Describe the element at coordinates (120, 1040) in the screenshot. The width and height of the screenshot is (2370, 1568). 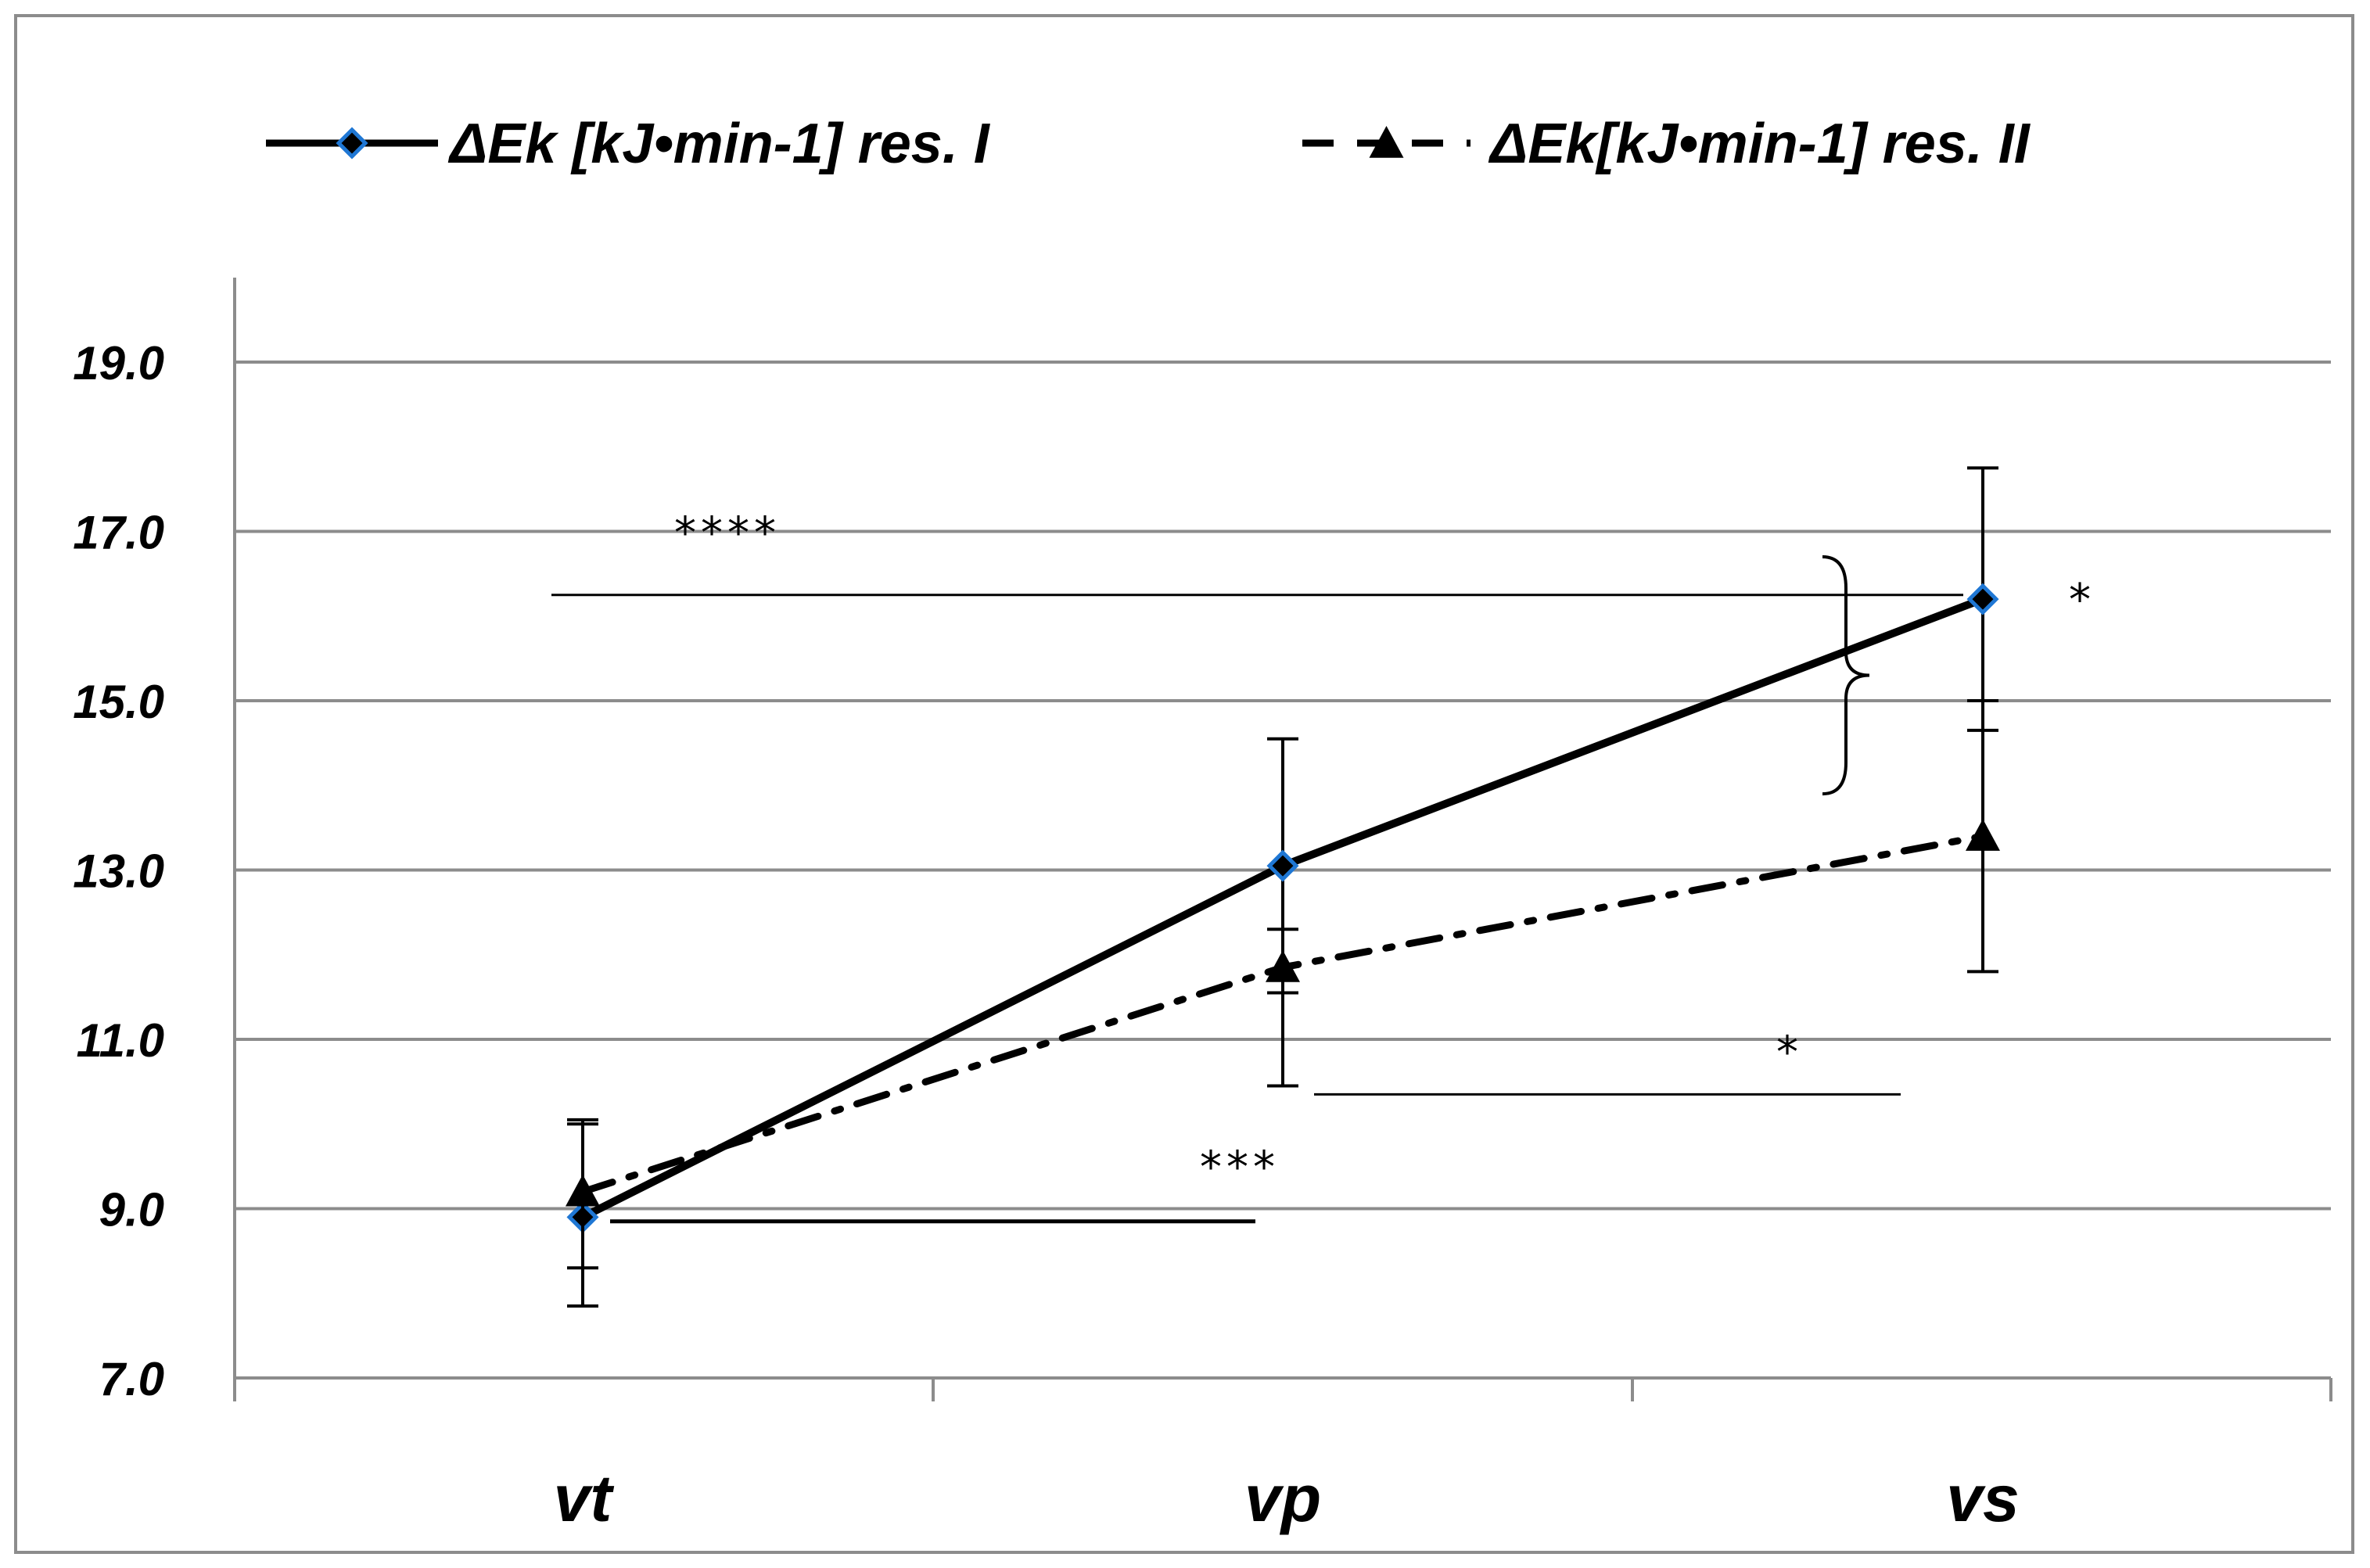
I see `y-tick-label: 11.0` at that location.